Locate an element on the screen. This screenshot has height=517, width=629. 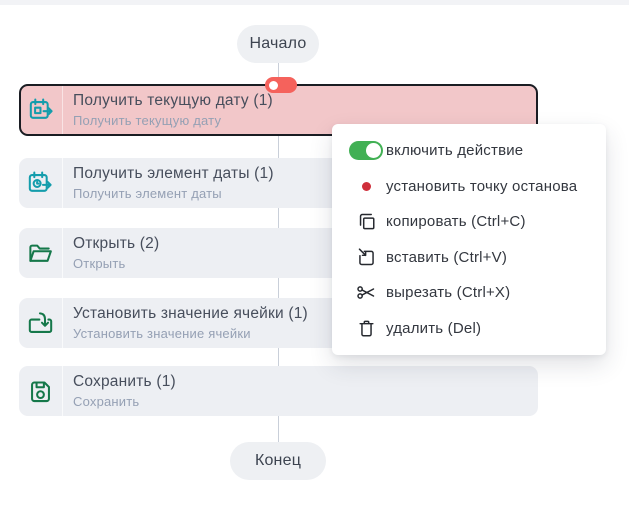
action-title: Получить текущую дату (1) is located at coordinates (173, 100).